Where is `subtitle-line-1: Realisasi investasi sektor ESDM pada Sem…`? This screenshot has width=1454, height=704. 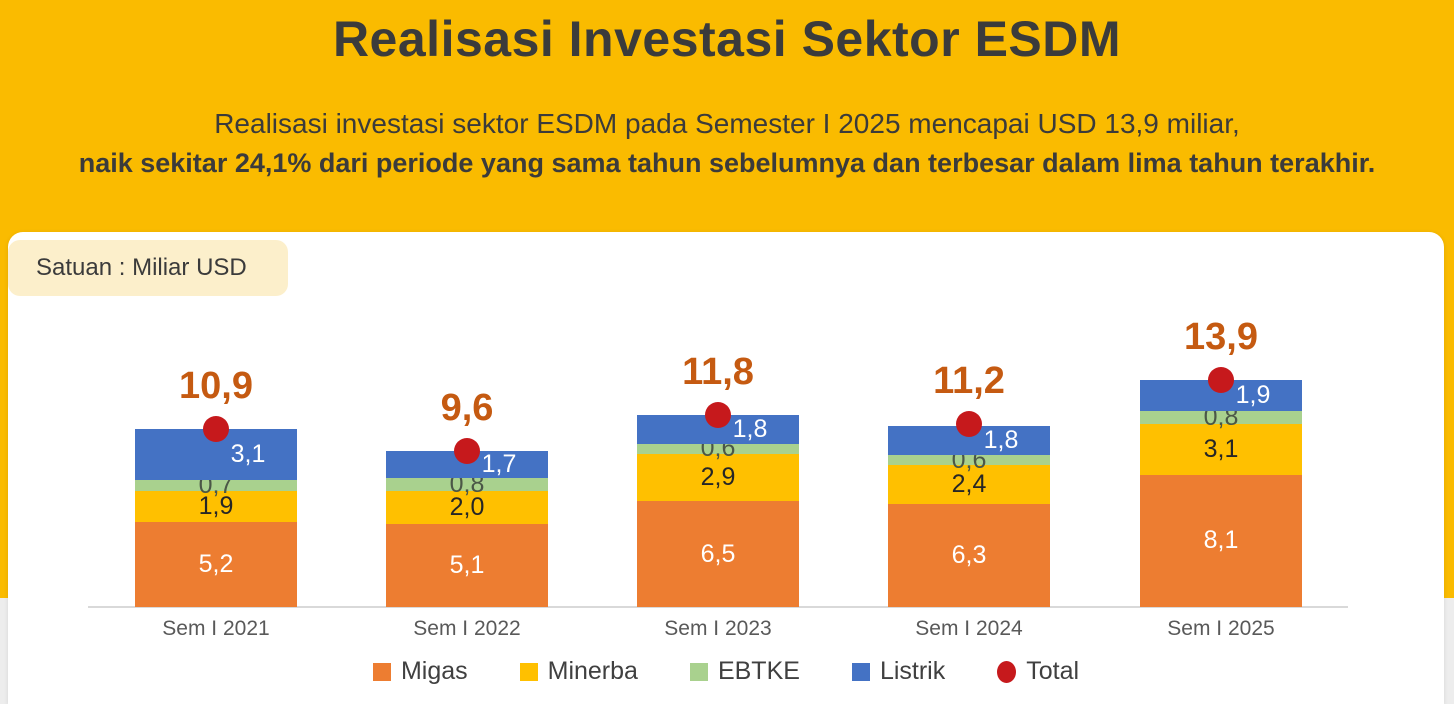
subtitle-line-1: Realisasi investasi sektor ESDM pada Sem… is located at coordinates (727, 123).